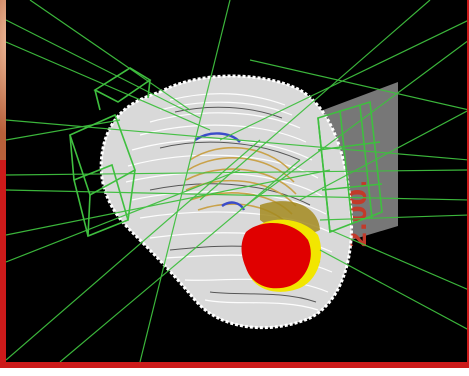 The height and width of the screenshot is (376, 469). Describe the element at coordinates (110, 152) in the screenshot. I see `beam-collimator-left` at that location.